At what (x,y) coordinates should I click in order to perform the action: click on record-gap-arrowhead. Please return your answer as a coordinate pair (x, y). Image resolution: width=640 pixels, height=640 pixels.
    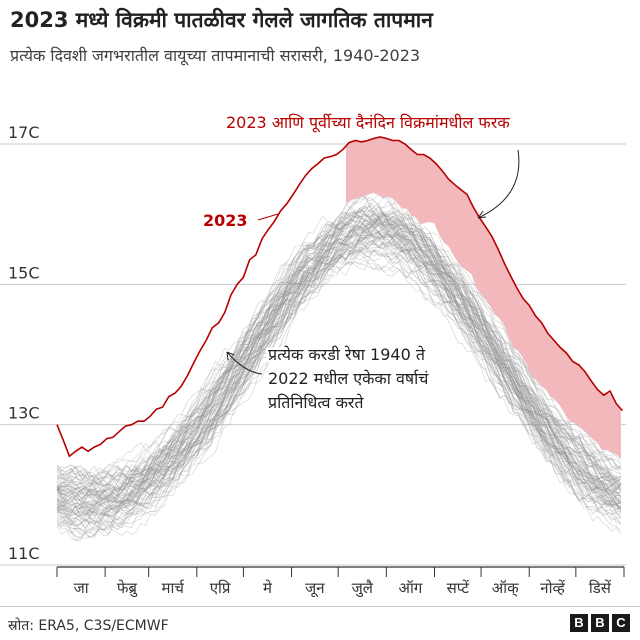
    Looking at the image, I should click on (482, 214).